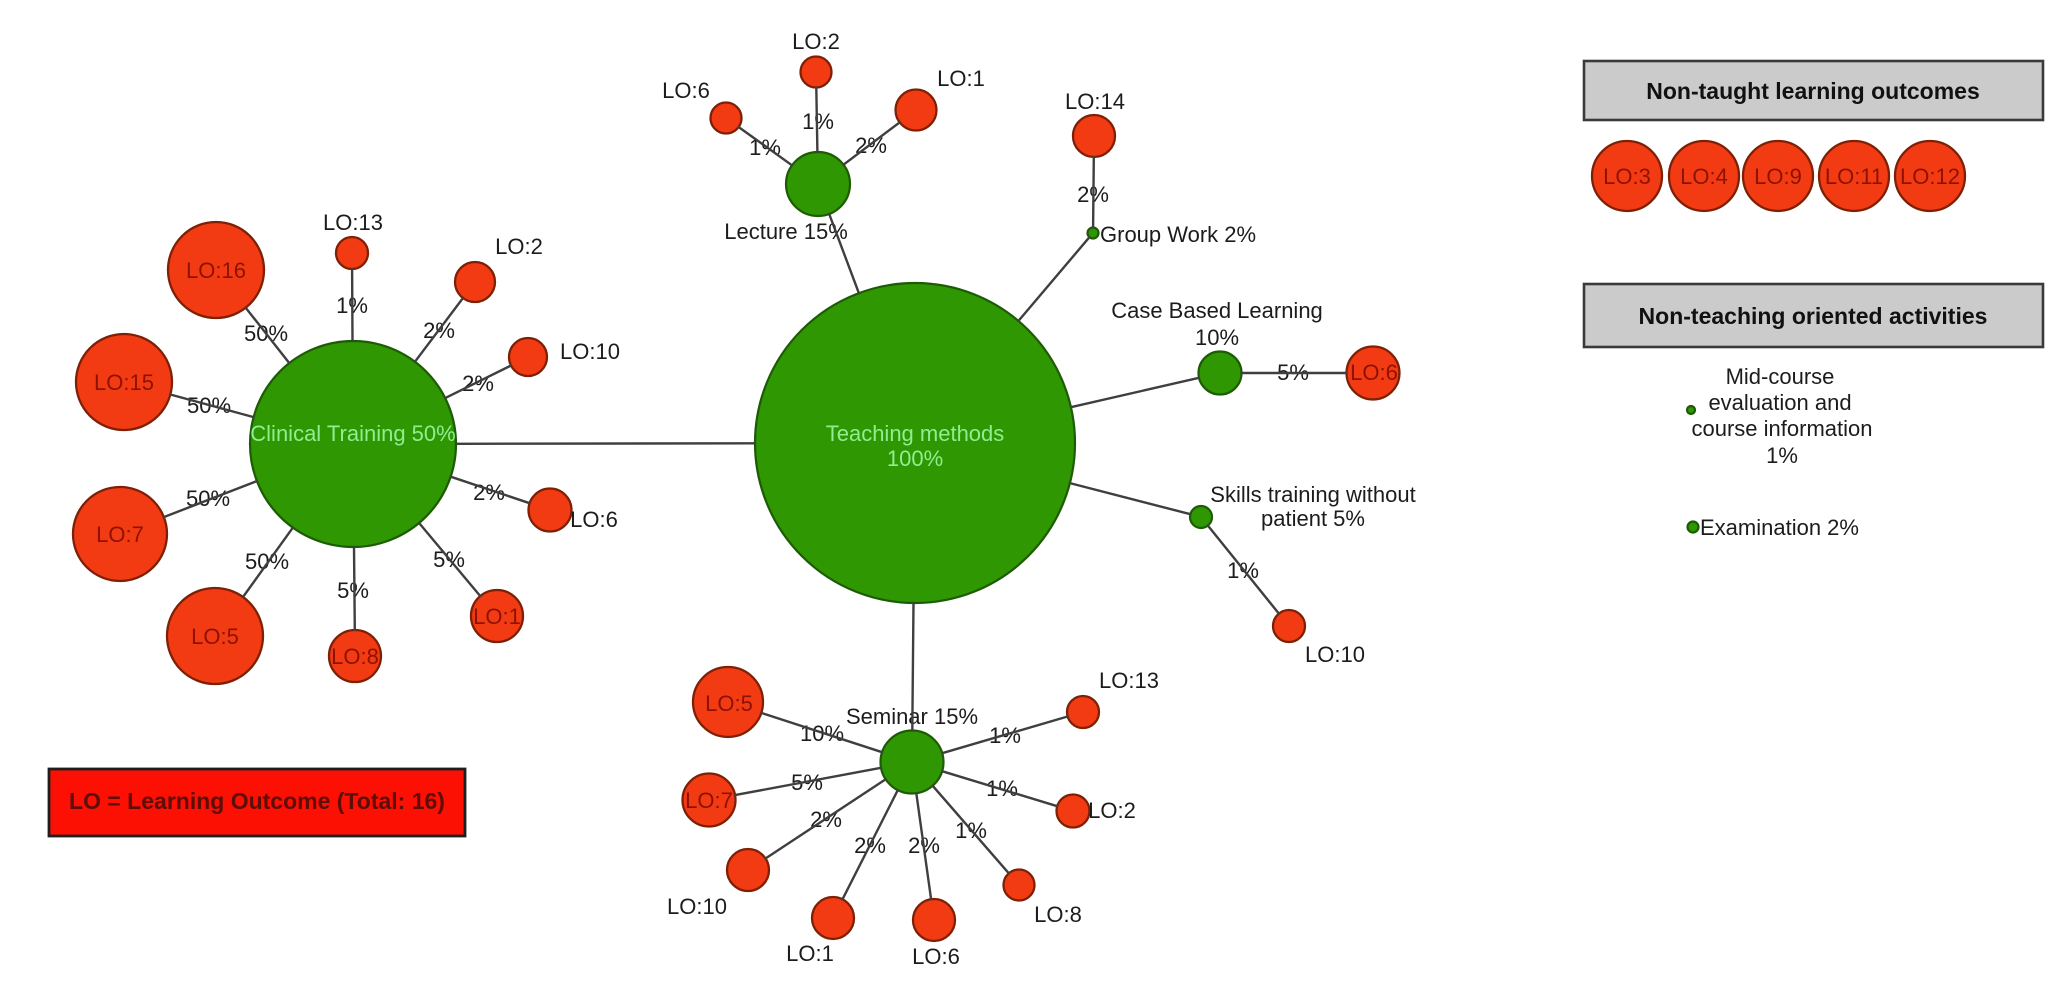 This screenshot has width=2059, height=1001. Describe the element at coordinates (915, 433) in the screenshot. I see `svg-text: Teaching methods` at that location.